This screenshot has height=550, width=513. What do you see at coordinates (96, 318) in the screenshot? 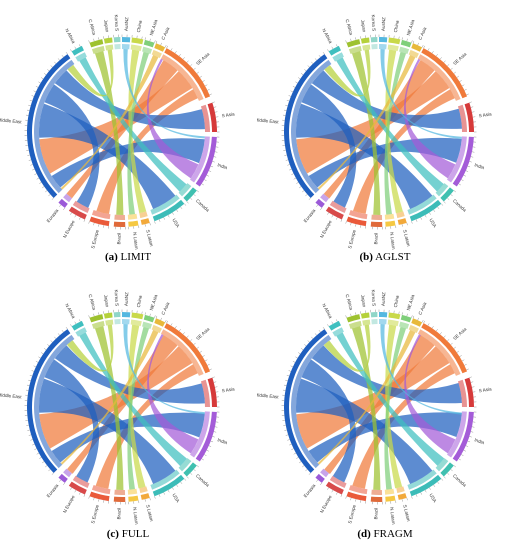
I see `region-arc-c-africa` at bounding box center [96, 318].